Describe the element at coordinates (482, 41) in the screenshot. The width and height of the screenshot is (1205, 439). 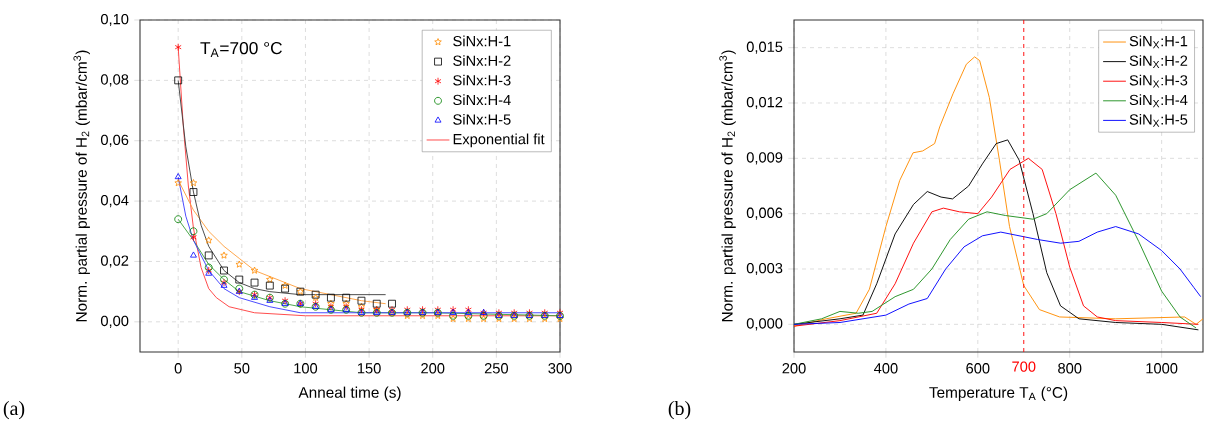
I see `legend-label: SiNx:H-1` at that location.